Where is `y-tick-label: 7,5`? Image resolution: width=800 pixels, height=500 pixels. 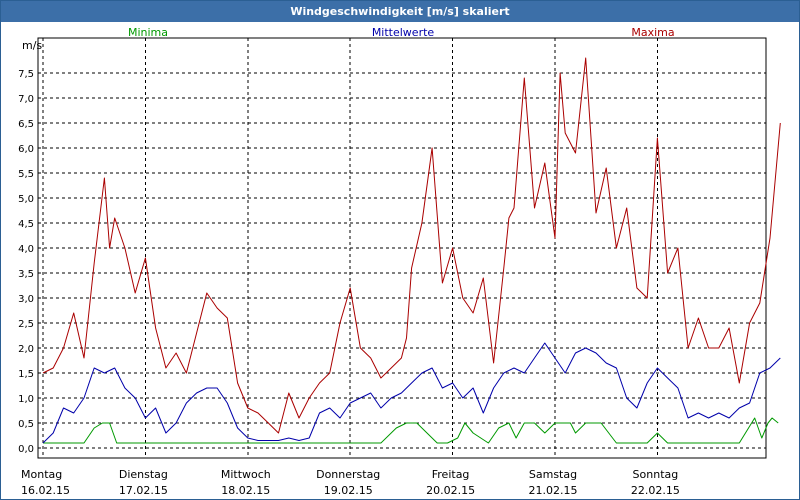 y-tick-label: 7,5 is located at coordinates (26, 74).